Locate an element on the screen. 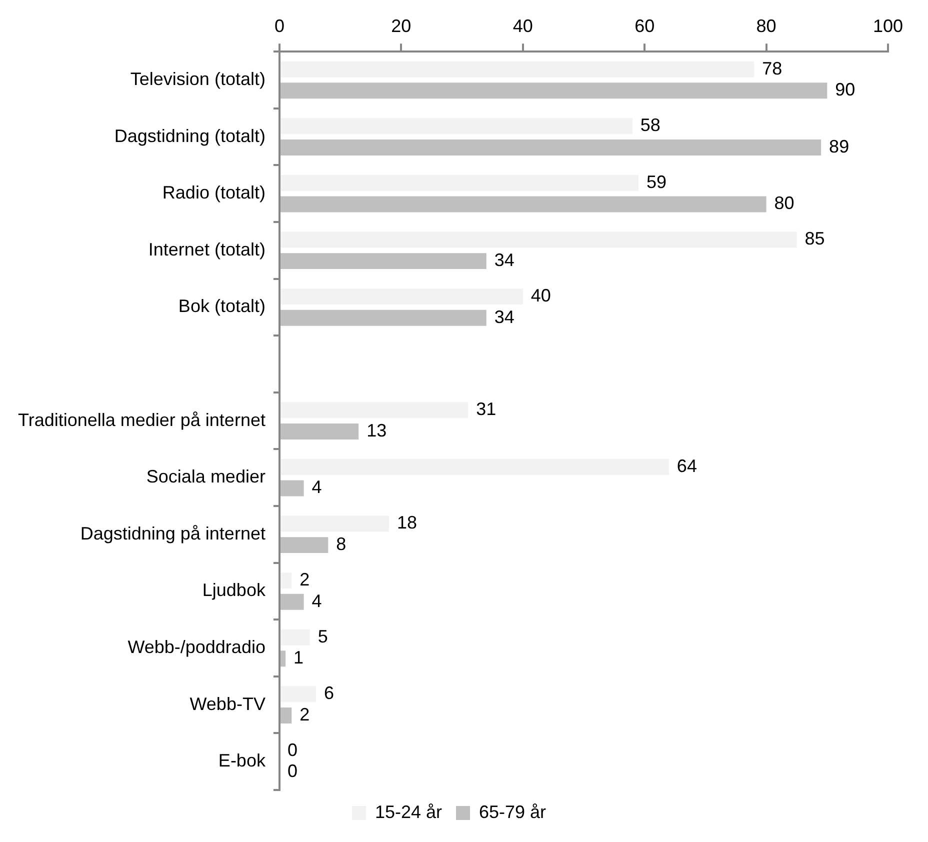 The image size is (928, 842). data-label: 59 is located at coordinates (656, 182).